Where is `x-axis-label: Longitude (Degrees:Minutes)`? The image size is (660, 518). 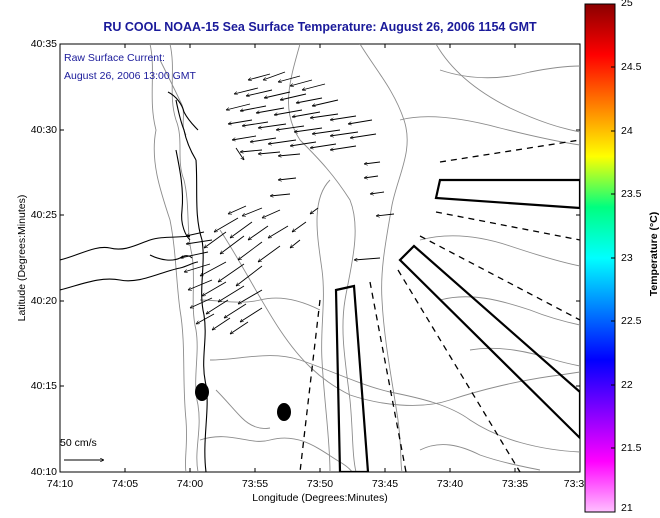
x-axis-label: Longitude (Degrees:Minutes) is located at coordinates (320, 498).